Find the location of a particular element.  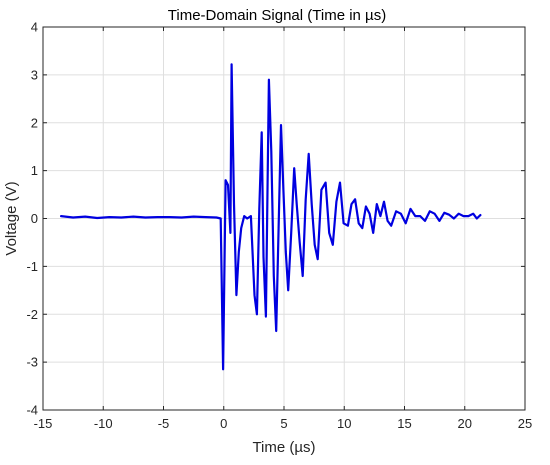

y-tick-label: -2 is located at coordinates (32, 314).